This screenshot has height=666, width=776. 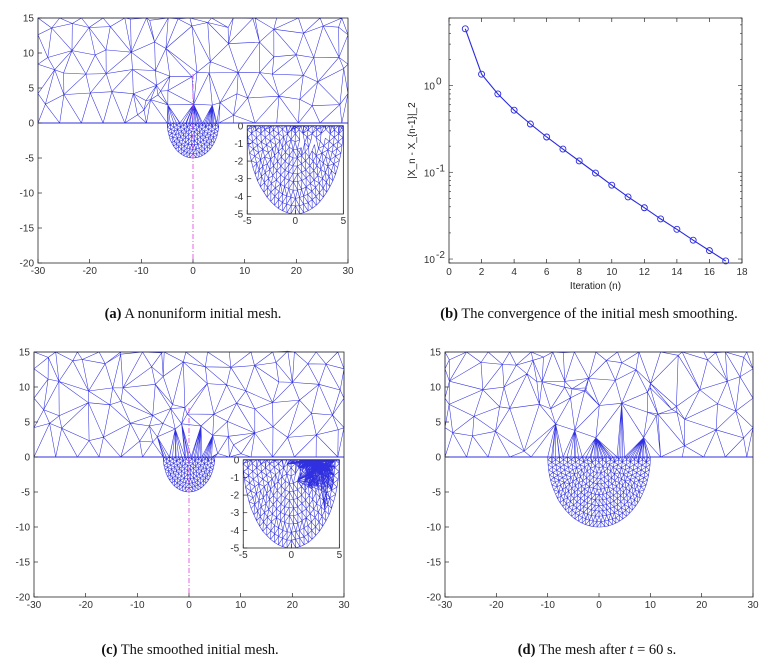 What do you see at coordinates (436, 388) in the screenshot?
I see `panel-d-ytick-label: 10` at bounding box center [436, 388].